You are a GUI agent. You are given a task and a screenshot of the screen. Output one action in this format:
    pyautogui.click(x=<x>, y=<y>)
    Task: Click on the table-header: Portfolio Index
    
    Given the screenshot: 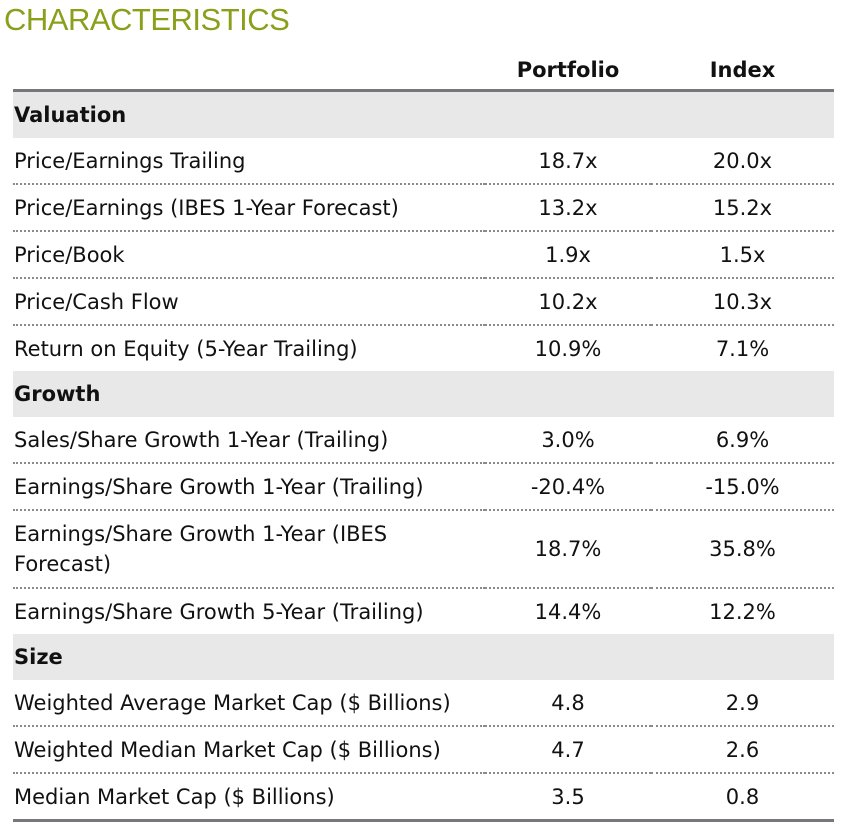 What is the action you would take?
    pyautogui.click(x=423, y=71)
    